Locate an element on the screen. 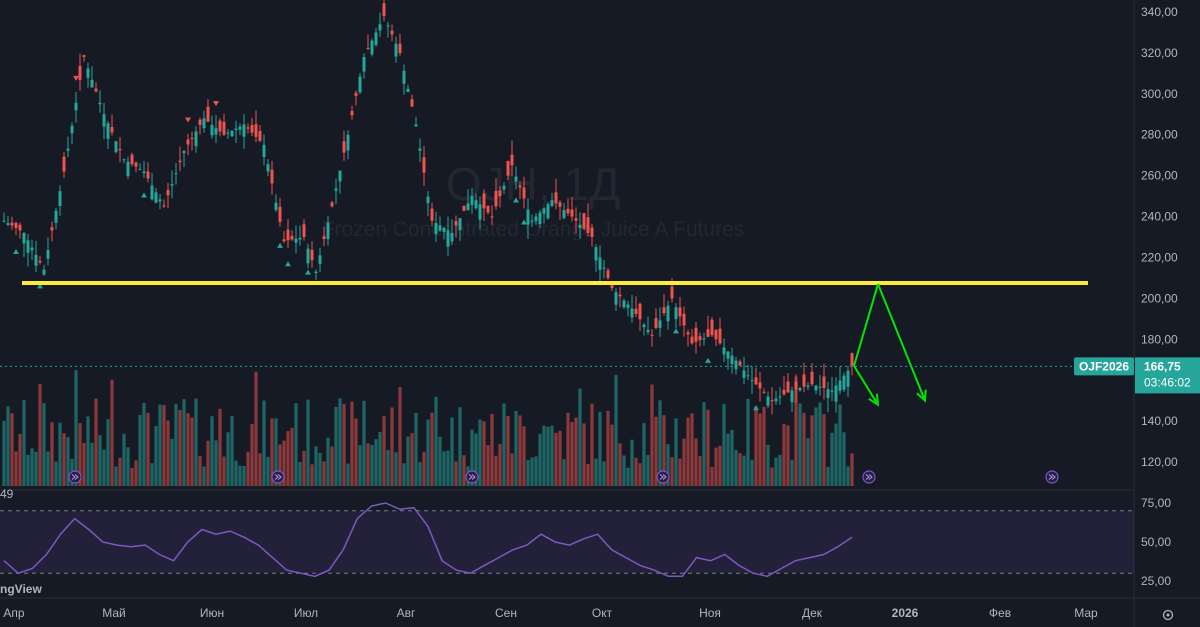  time-tick-label: Окт is located at coordinates (602, 613).